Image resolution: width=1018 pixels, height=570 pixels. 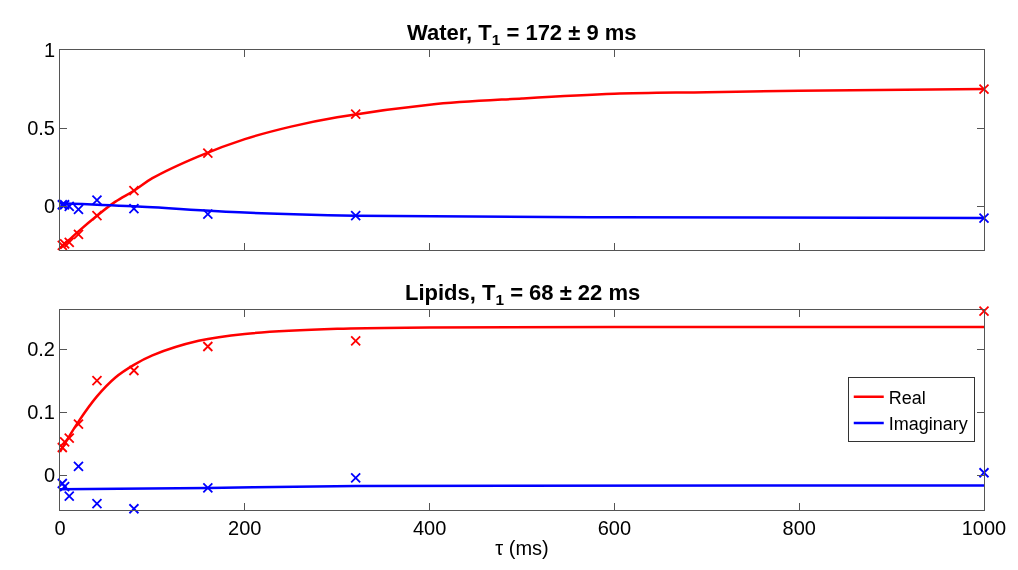 I want to click on x-tick-label: 1000, so click(x=984, y=528).